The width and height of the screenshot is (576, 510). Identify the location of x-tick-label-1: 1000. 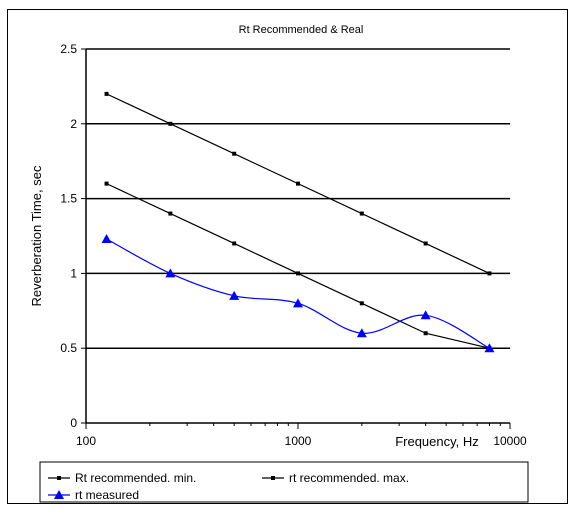
(298, 441).